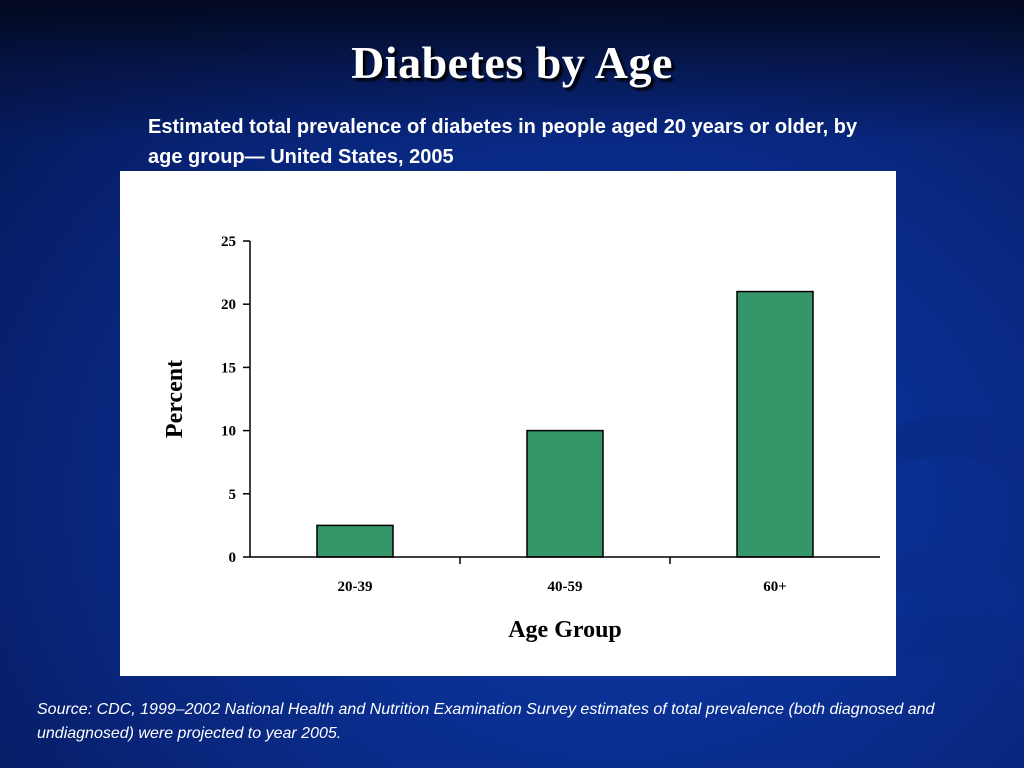  I want to click on y-tick-label: 0, so click(233, 558).